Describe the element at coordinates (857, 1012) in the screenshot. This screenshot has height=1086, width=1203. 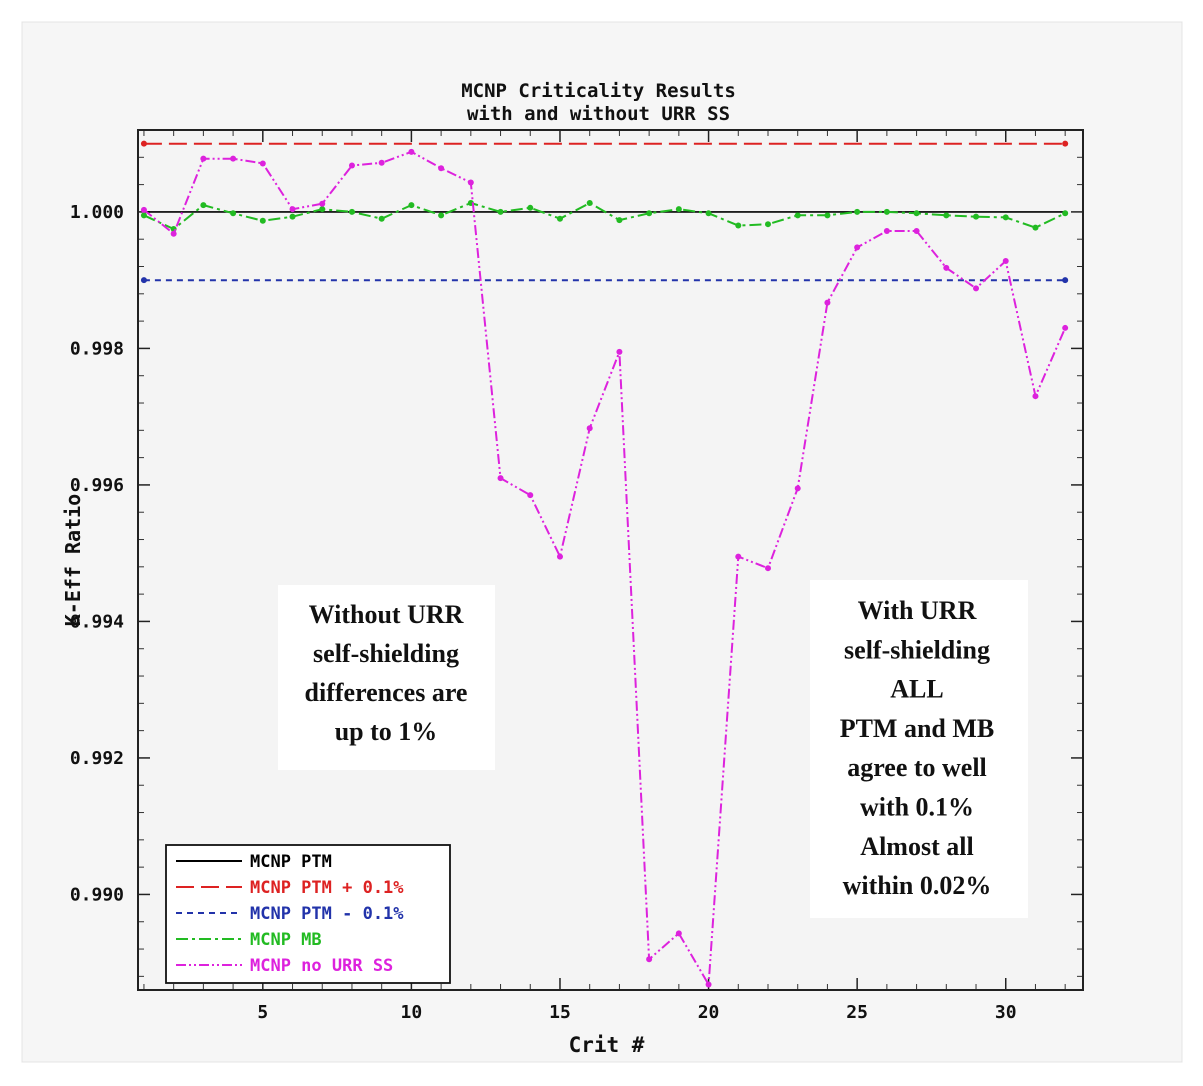
I see `x-tick-label: 25` at that location.